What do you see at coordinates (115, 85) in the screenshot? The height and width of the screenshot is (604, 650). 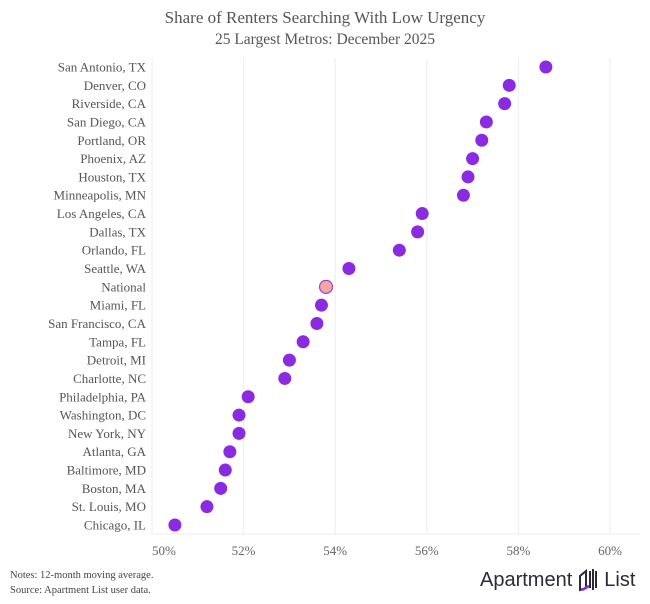 I see `y-category-label: Denver, CO` at bounding box center [115, 85].